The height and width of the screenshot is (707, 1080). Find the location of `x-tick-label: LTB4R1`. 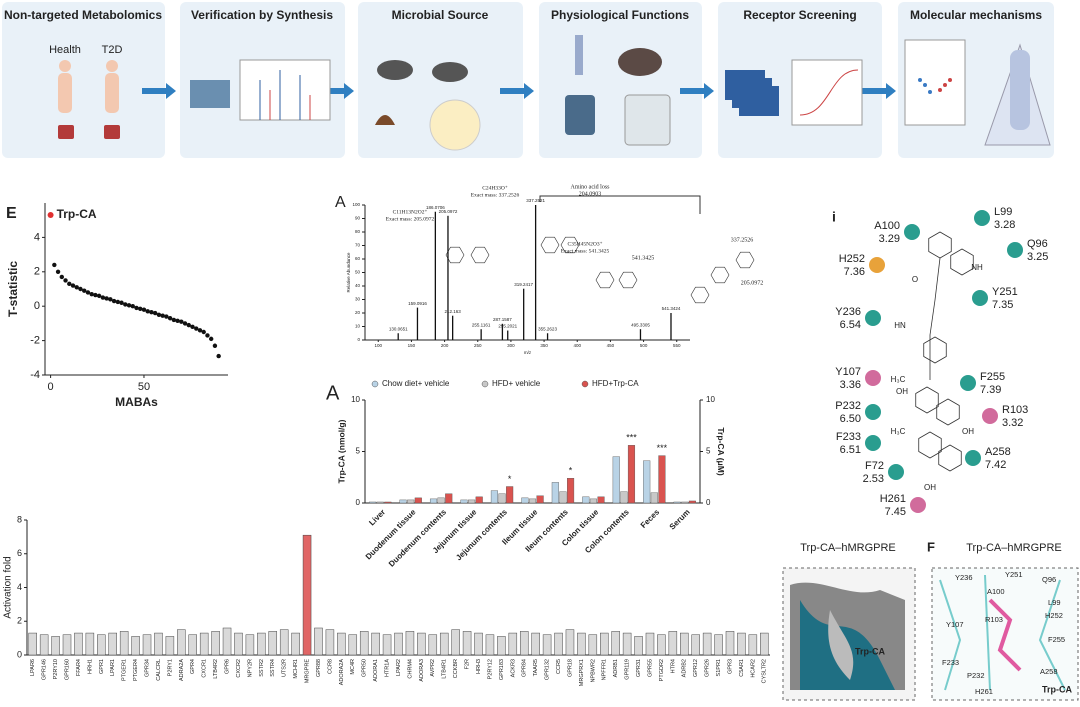

x-tick-label: LTB4R1 is located at coordinates (445, 669).